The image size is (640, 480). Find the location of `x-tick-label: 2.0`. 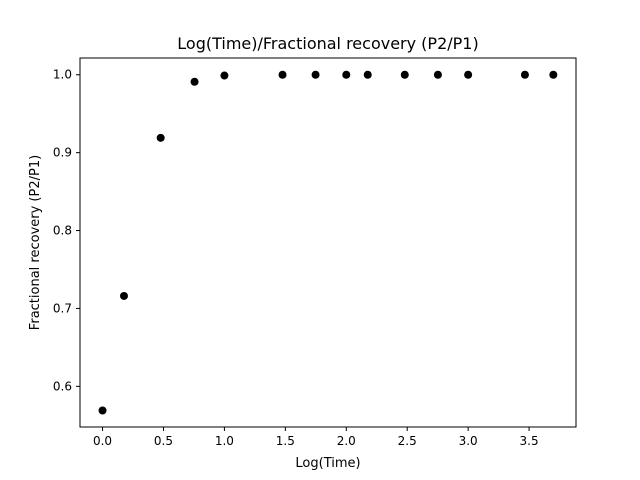

x-tick-label: 2.0 is located at coordinates (346, 441).